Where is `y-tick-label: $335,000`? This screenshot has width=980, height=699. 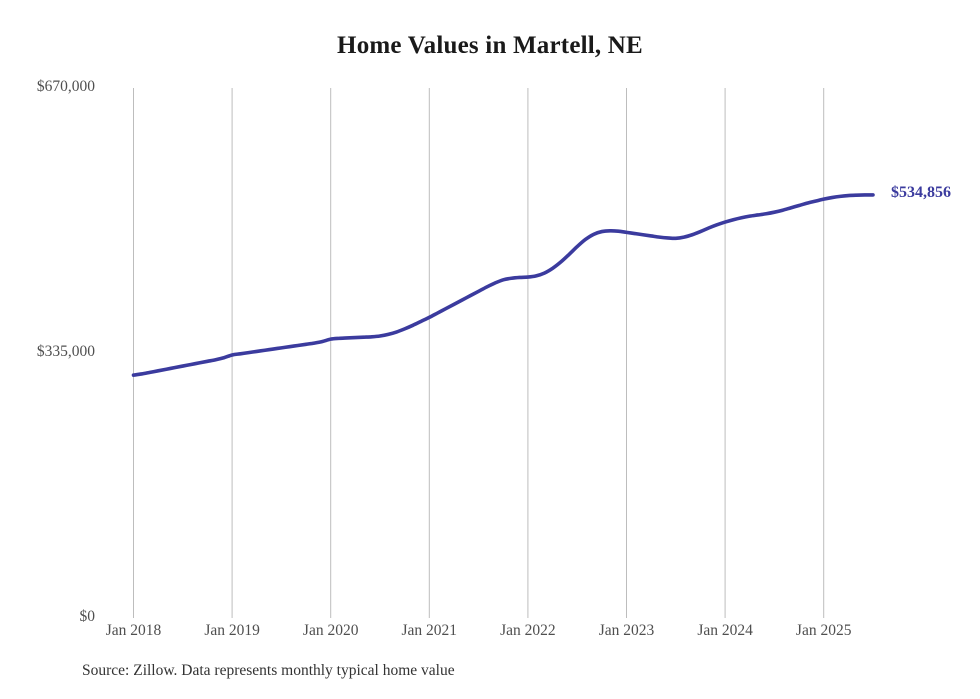 y-tick-label: $335,000 is located at coordinates (65, 351).